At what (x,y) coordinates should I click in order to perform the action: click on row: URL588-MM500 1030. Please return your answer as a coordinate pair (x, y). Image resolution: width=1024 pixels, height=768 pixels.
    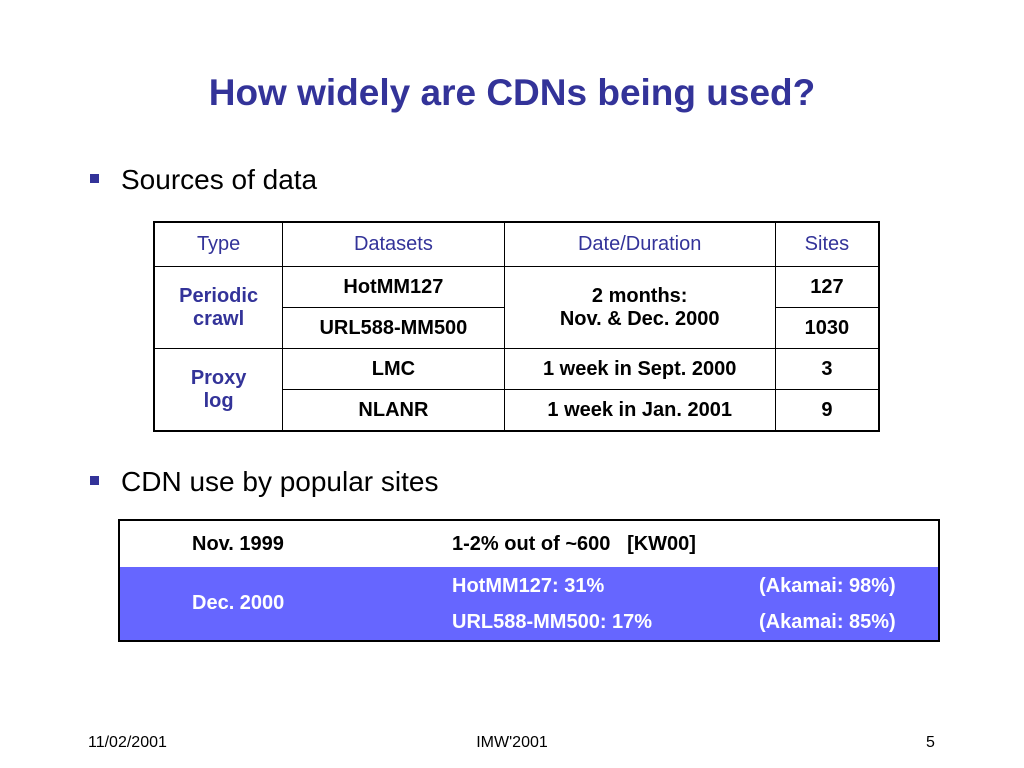
    Looking at the image, I should click on (517, 328).